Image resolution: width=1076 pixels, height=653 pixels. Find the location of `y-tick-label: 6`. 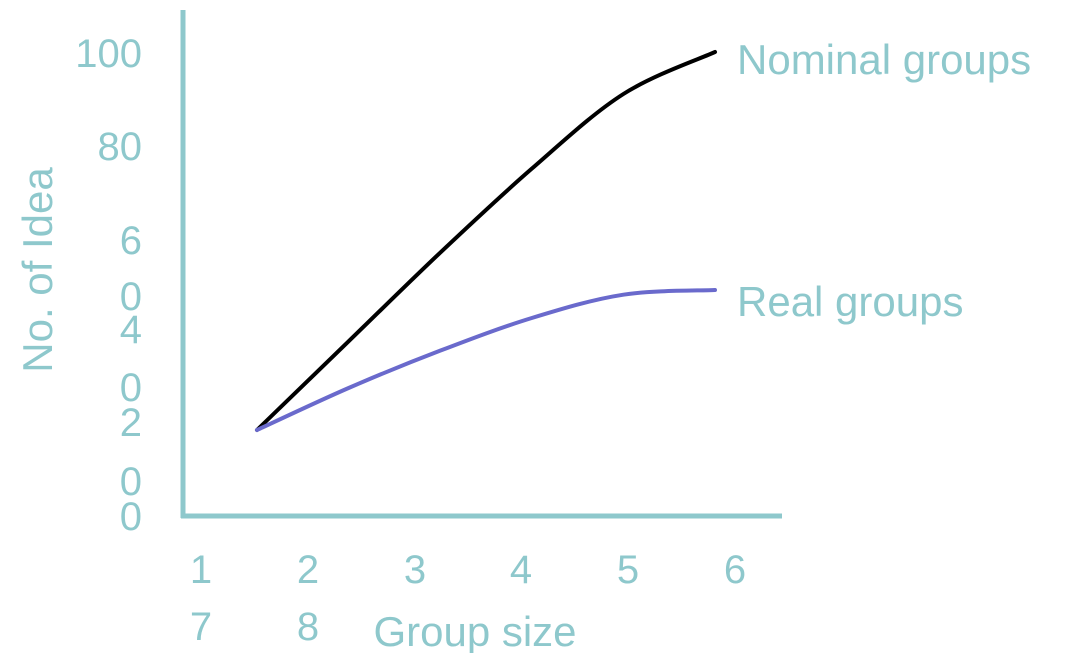

y-tick-label: 6 is located at coordinates (131, 241).